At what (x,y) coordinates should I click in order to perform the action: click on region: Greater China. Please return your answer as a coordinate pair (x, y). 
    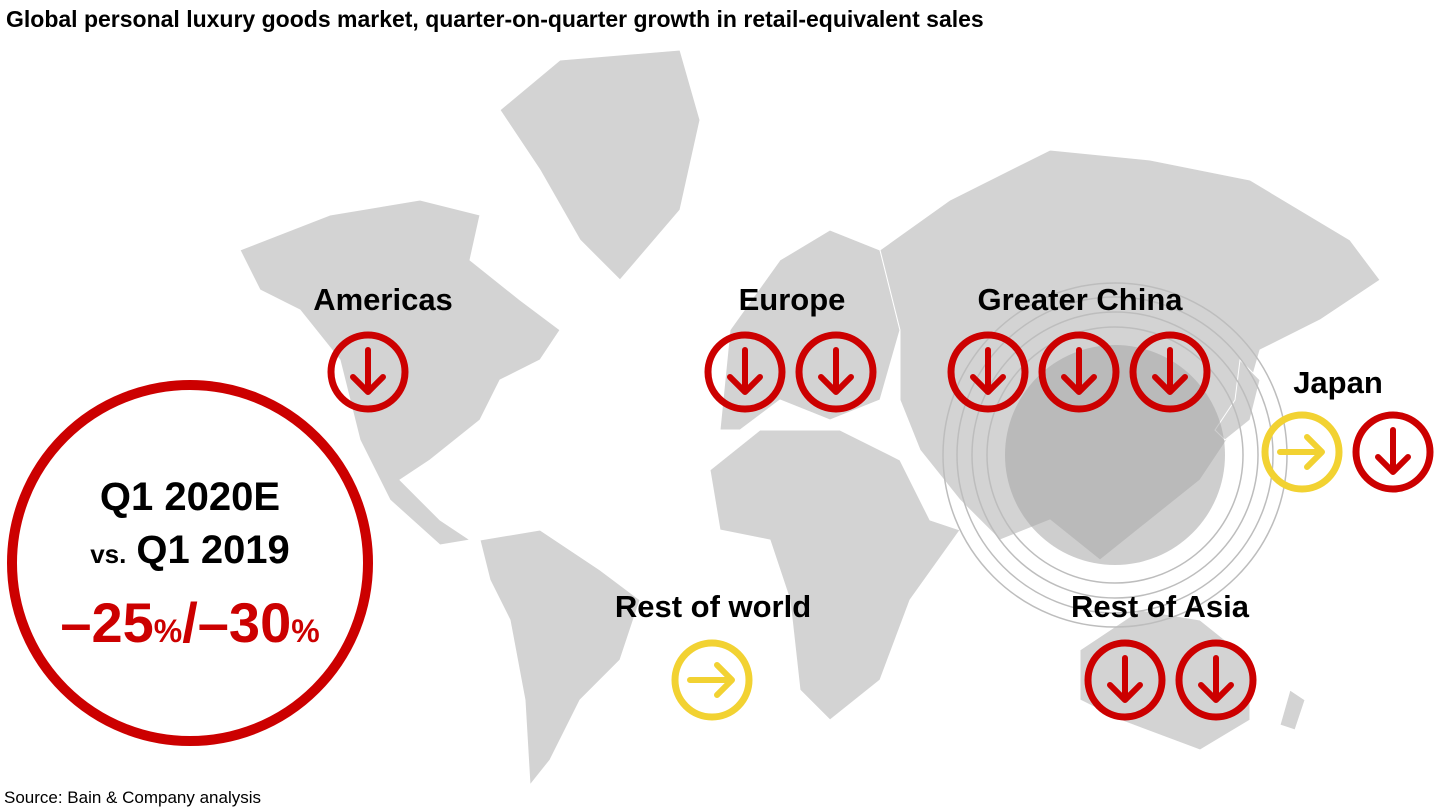
    Looking at the image, I should click on (1079, 347).